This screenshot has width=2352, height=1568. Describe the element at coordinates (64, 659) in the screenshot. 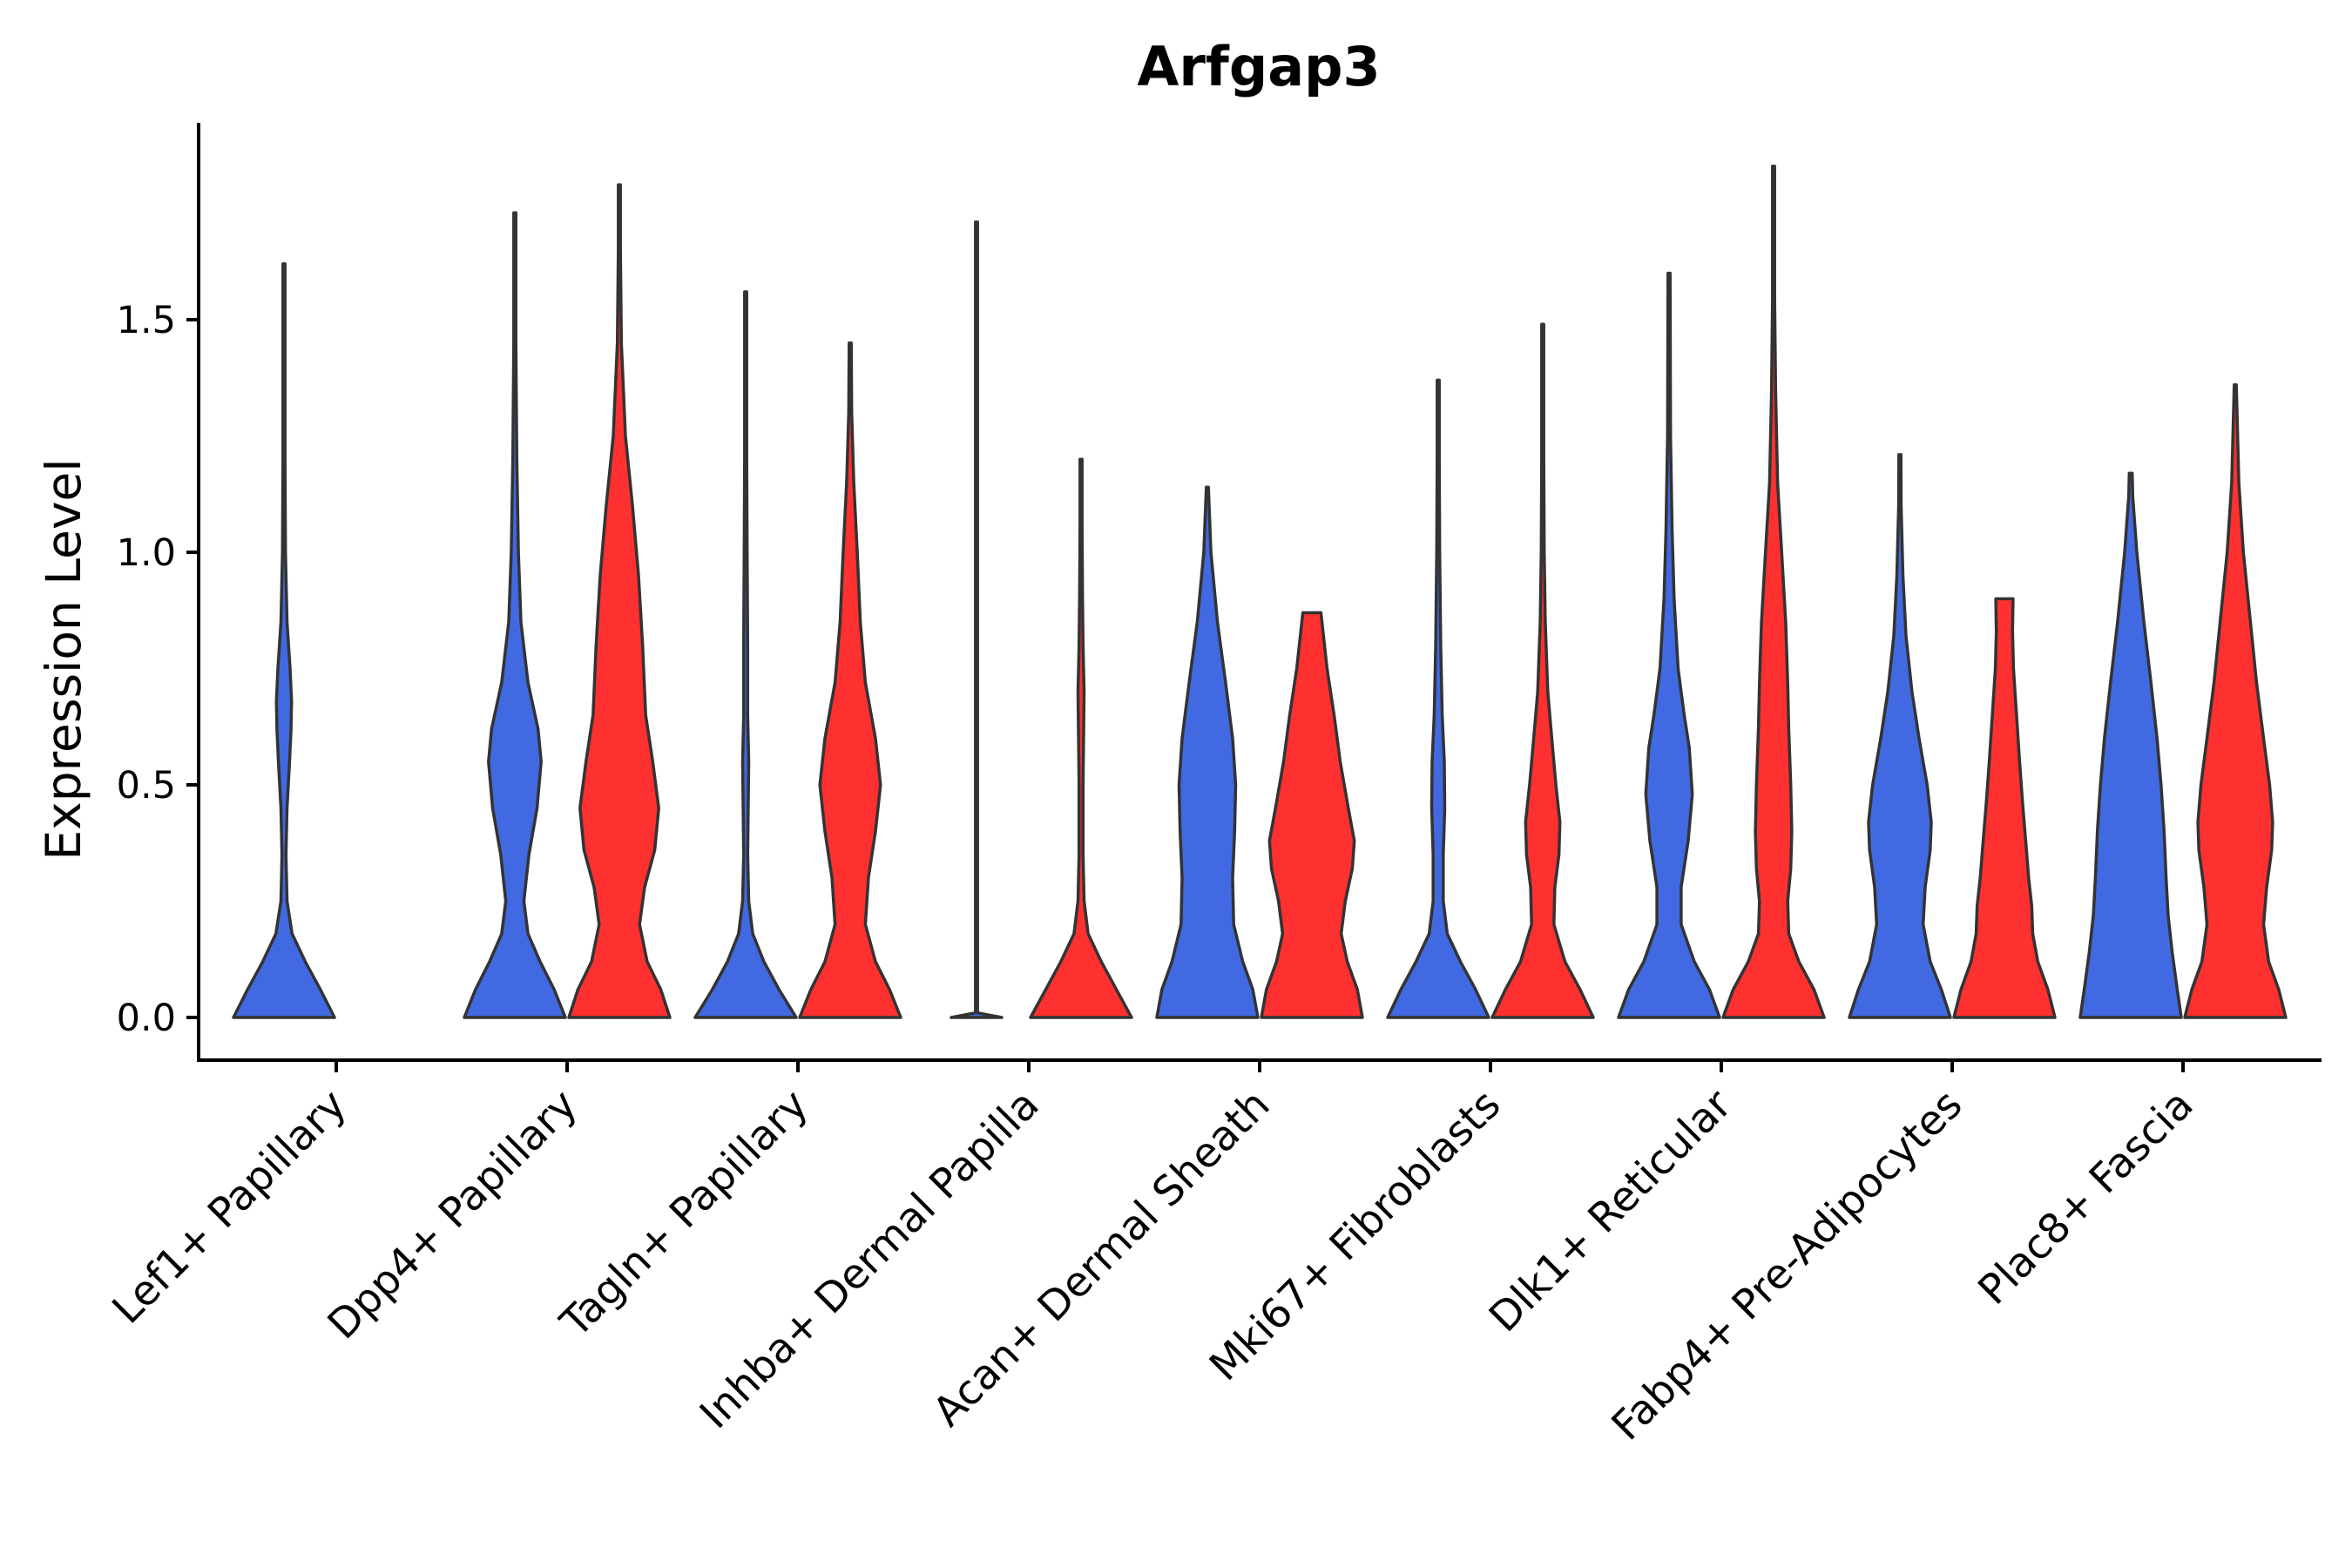

I see `y-axis-label: Expression Level` at that location.